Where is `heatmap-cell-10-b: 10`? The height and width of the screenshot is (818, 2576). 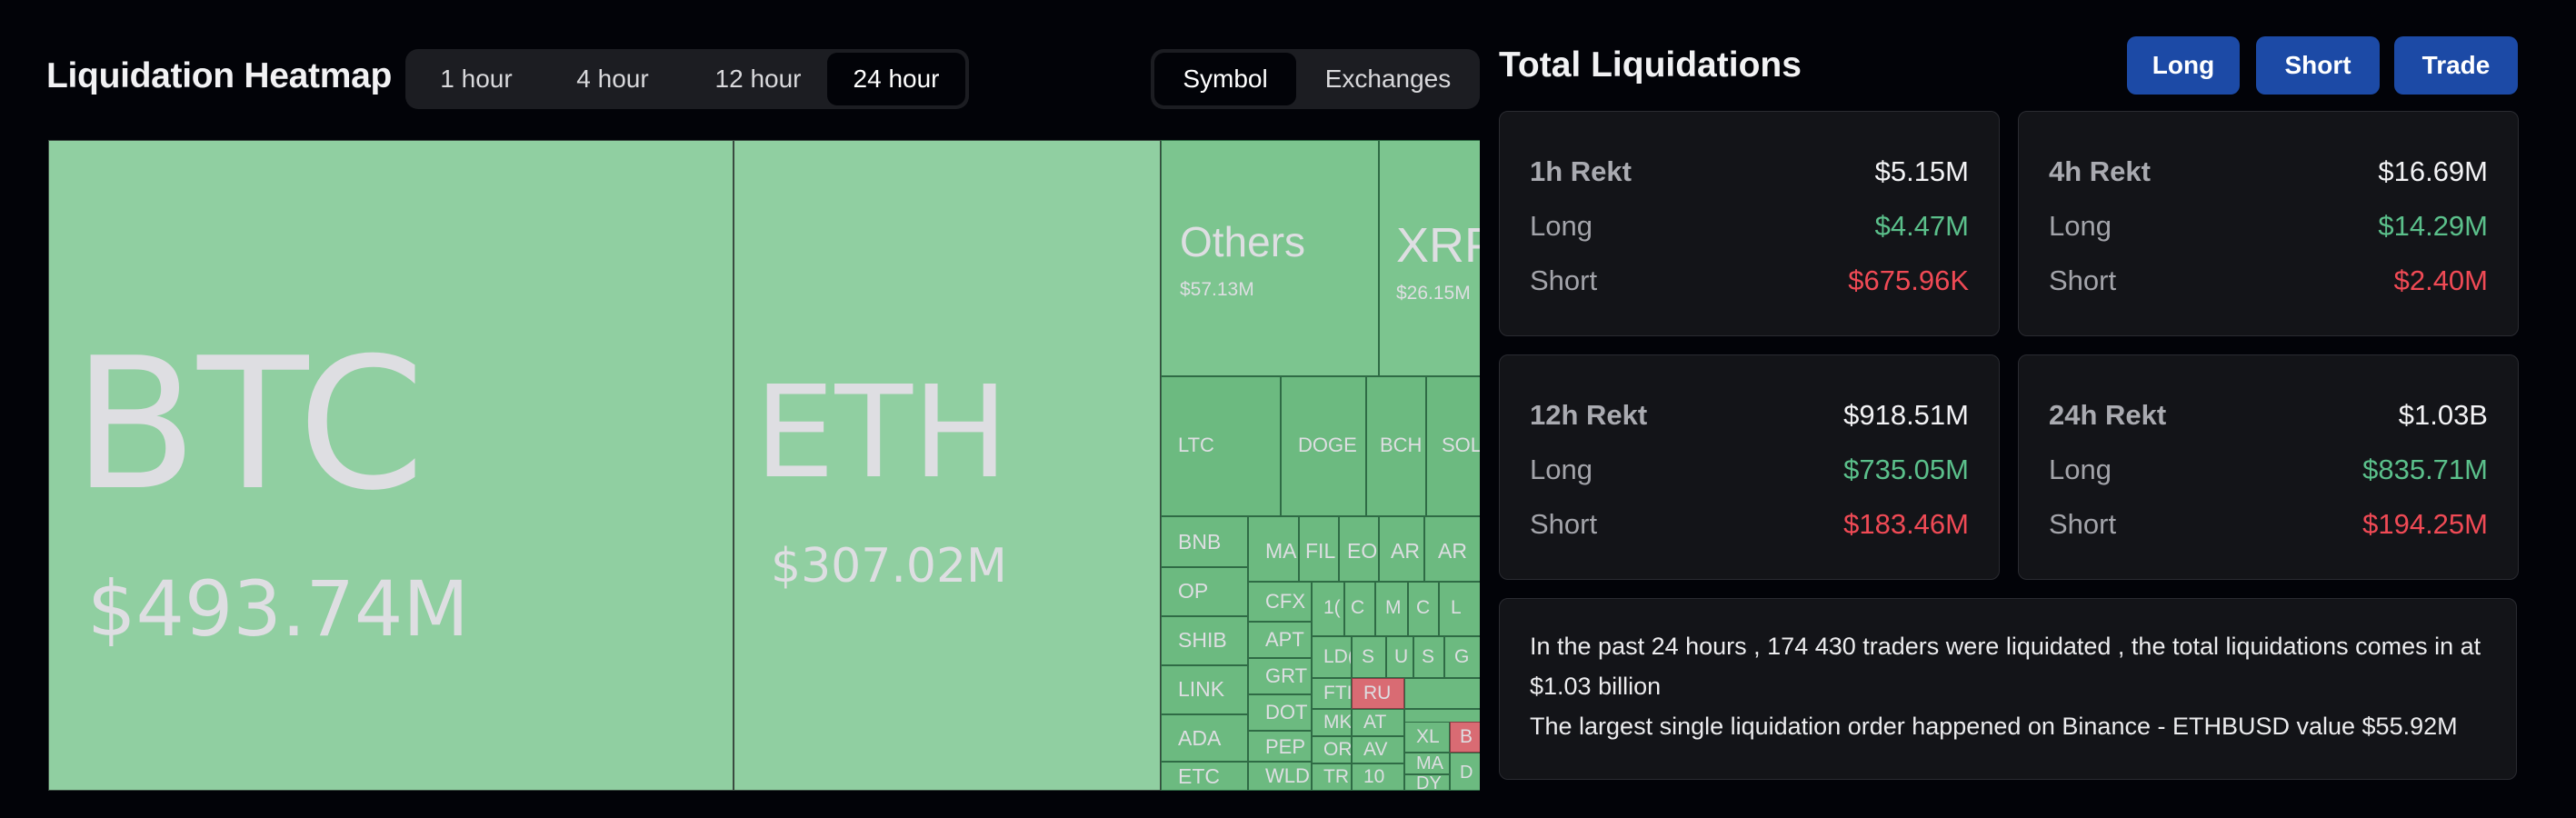 heatmap-cell-10-b: 10 is located at coordinates (1378, 777).